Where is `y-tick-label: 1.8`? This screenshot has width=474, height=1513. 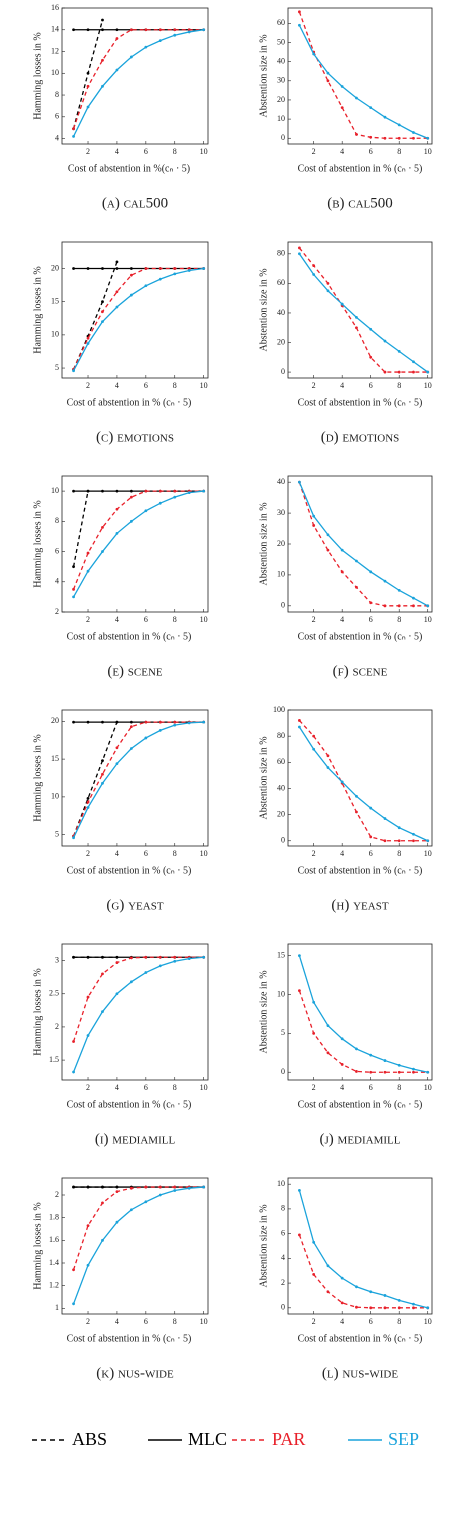
y-tick-label: 1.8 is located at coordinates (54, 1216).